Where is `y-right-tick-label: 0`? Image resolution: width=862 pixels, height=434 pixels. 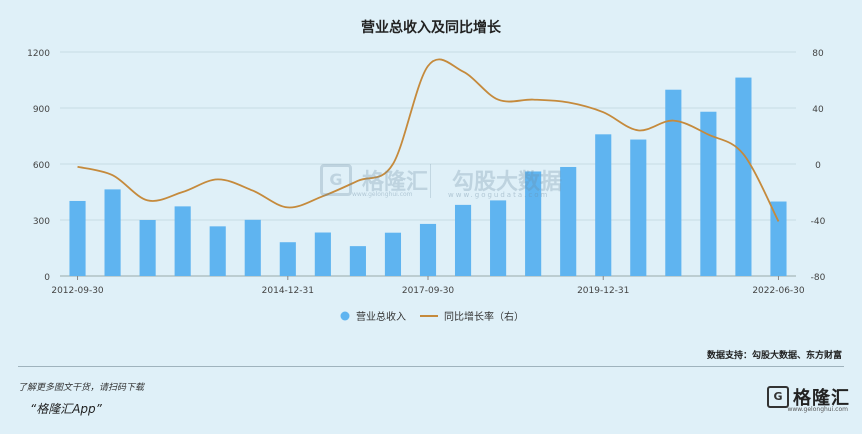 y-right-tick-label: 0 is located at coordinates (818, 166).